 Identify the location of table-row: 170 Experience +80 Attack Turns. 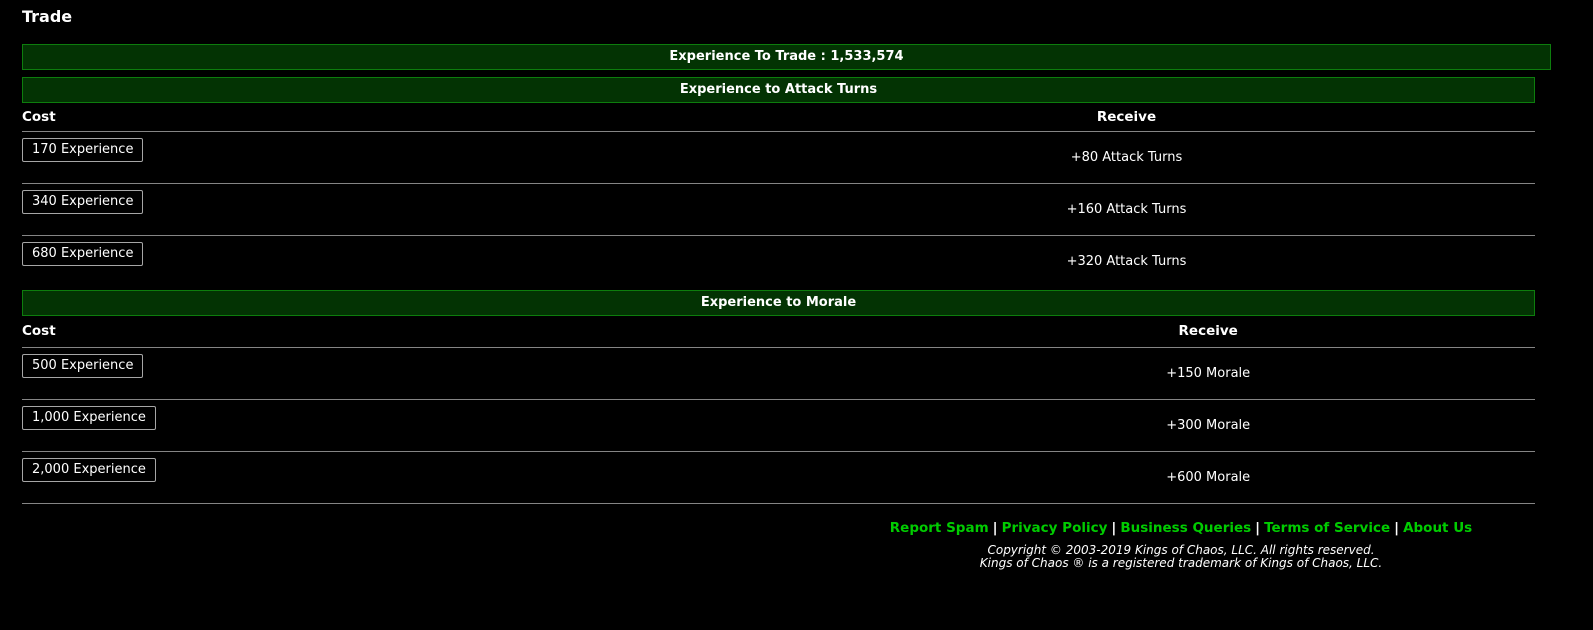
(778, 157).